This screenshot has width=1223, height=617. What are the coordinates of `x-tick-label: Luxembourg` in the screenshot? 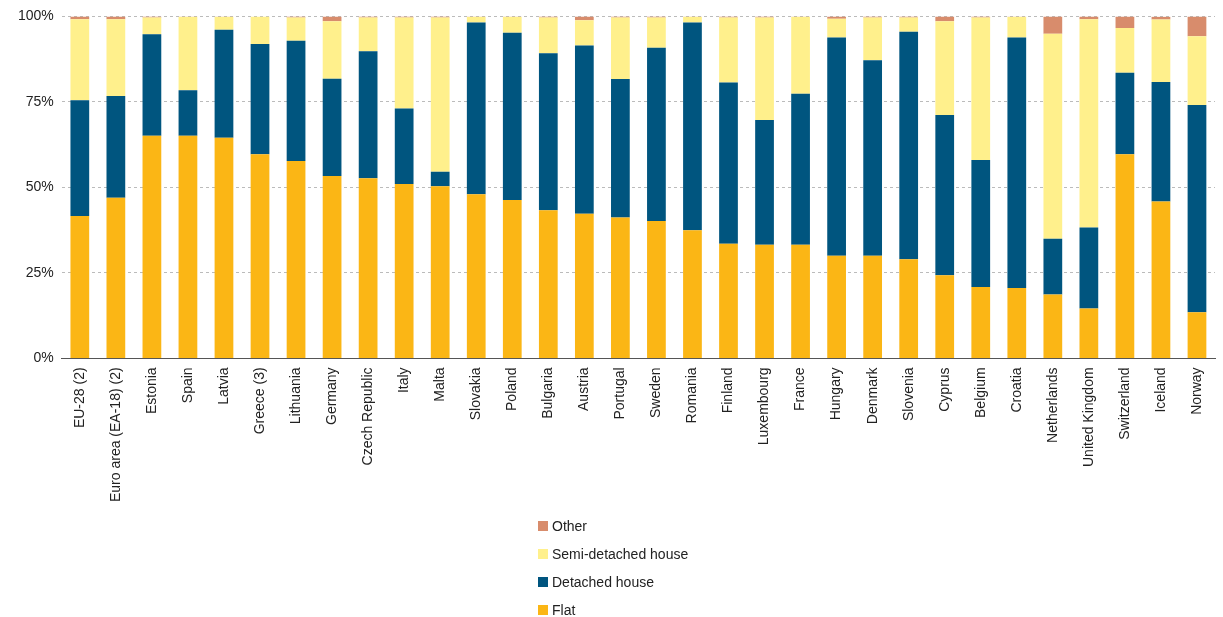 It's located at (763, 406).